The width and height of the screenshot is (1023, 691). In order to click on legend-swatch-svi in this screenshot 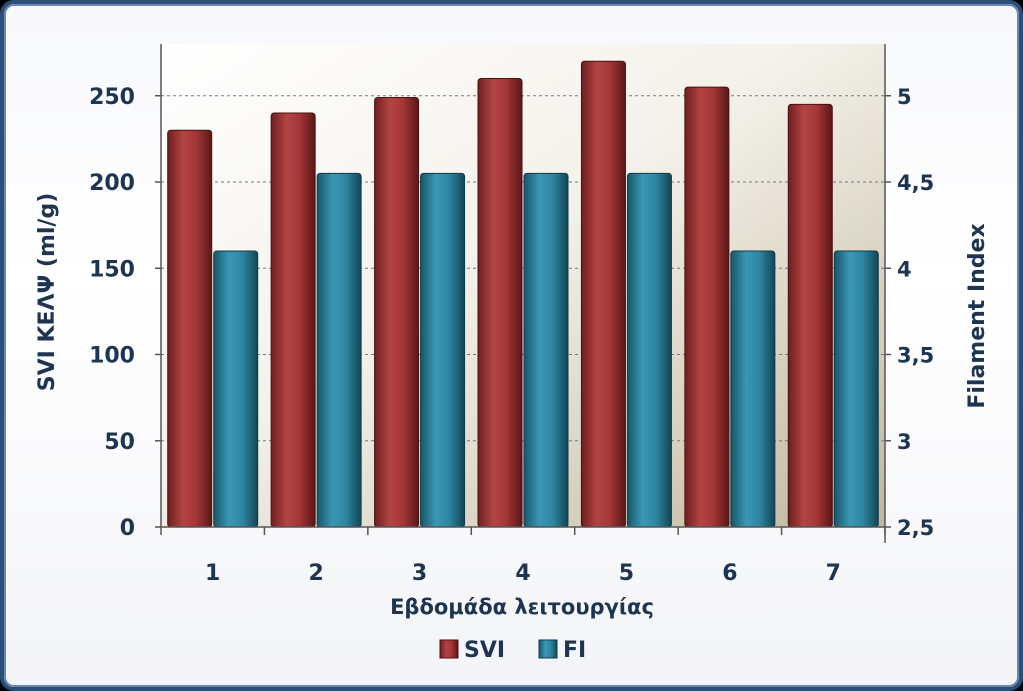, I will do `click(449, 649)`.